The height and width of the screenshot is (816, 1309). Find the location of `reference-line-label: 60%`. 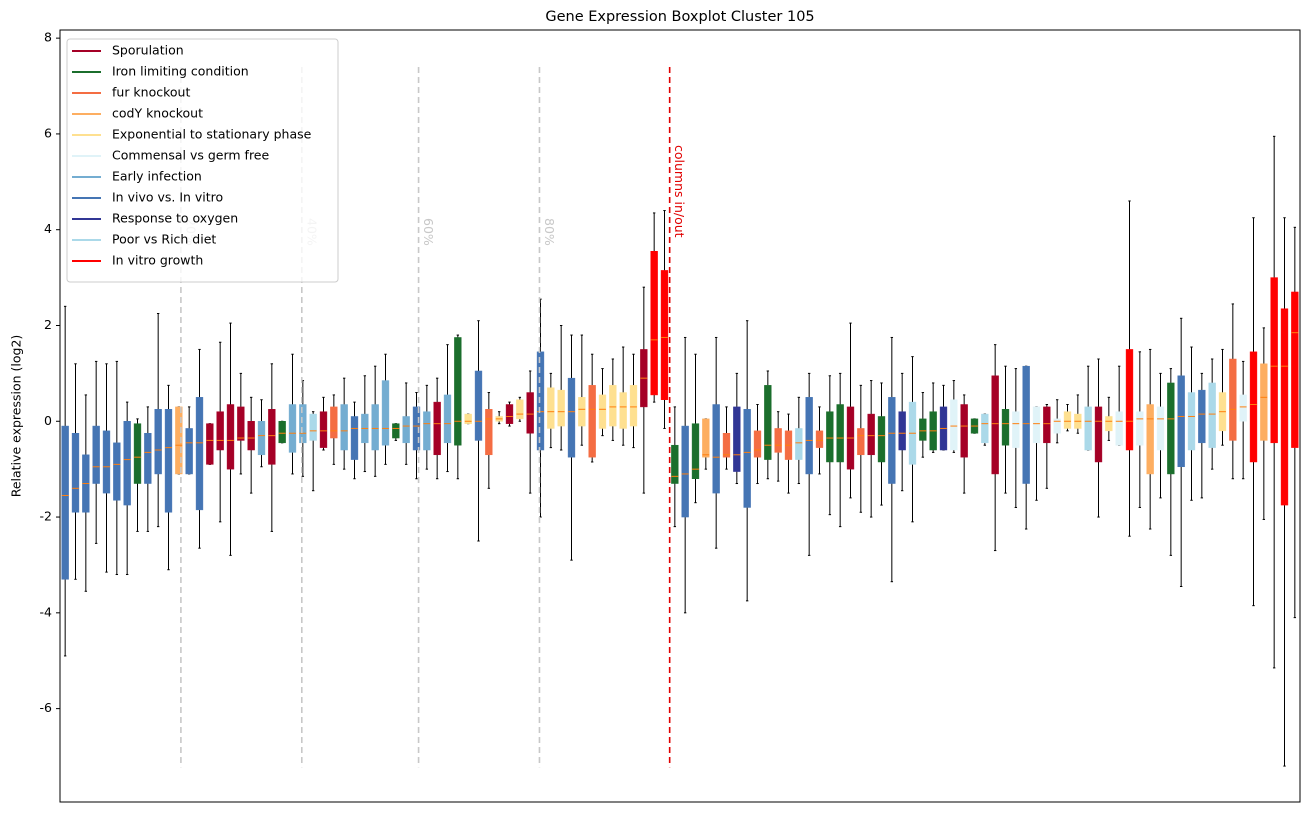

reference-line-label: 60% is located at coordinates (428, 232).